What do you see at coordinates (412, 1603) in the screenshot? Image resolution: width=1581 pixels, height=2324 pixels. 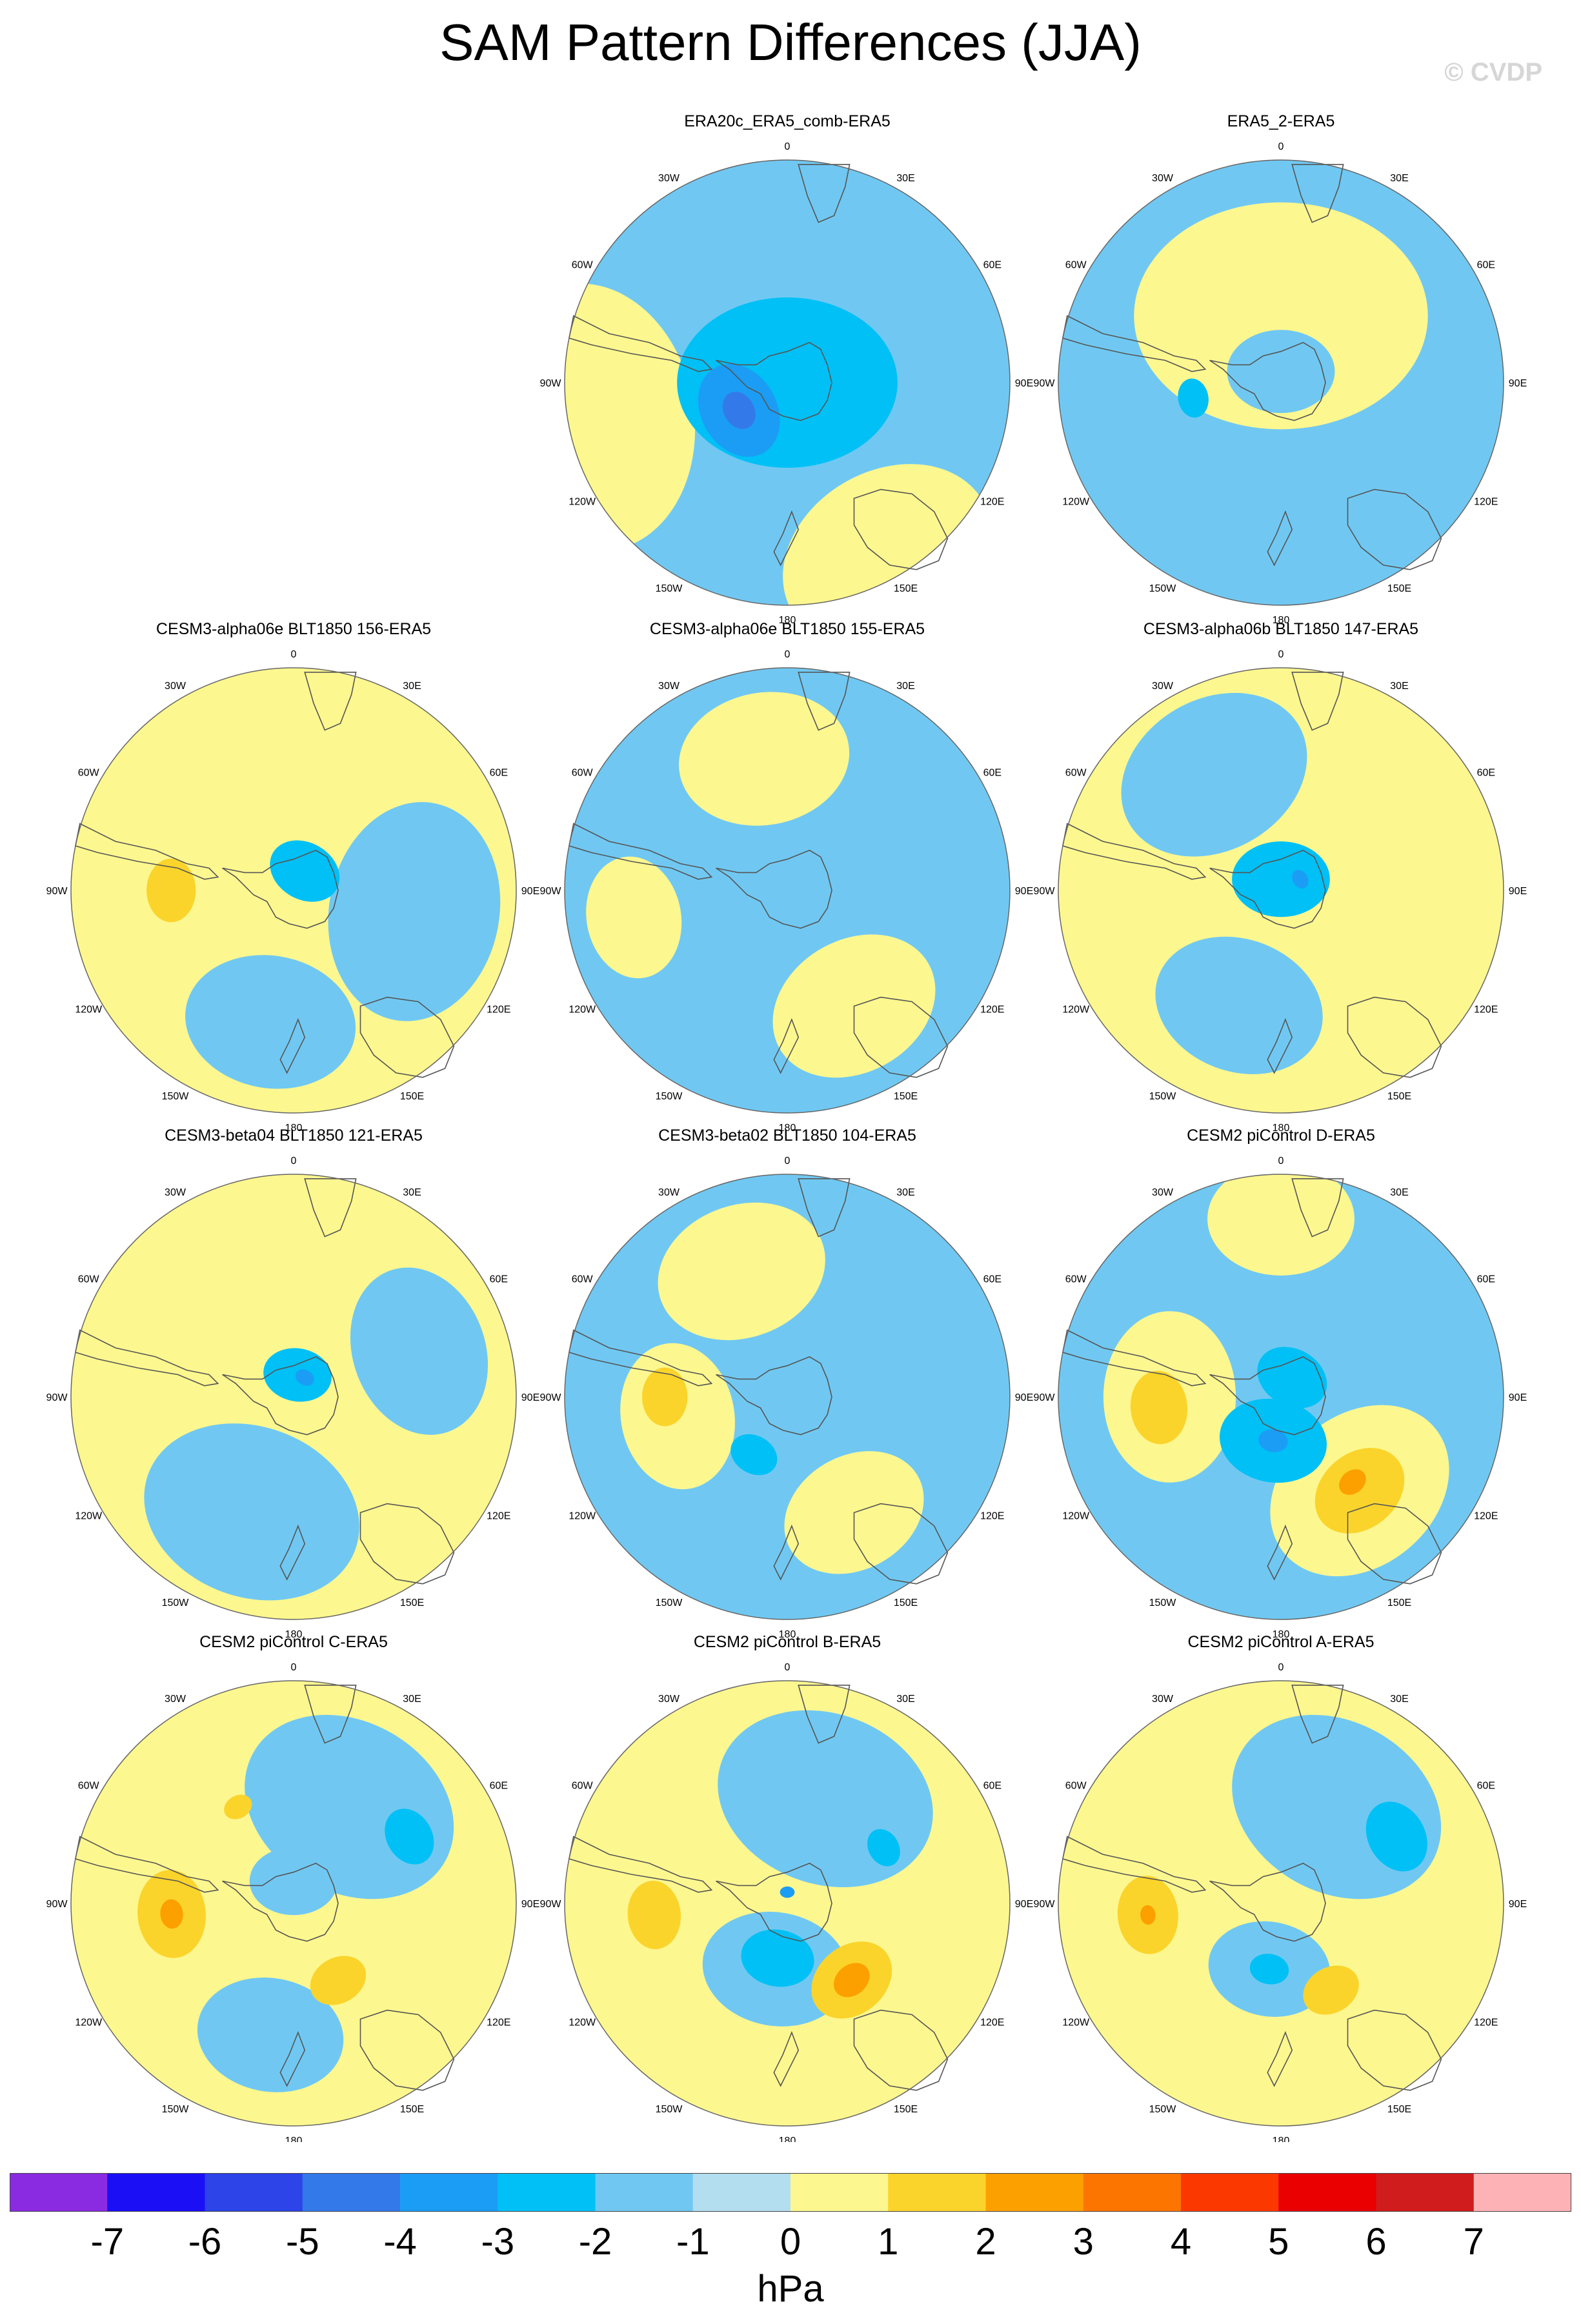 I see `longitude-label: 150E` at bounding box center [412, 1603].